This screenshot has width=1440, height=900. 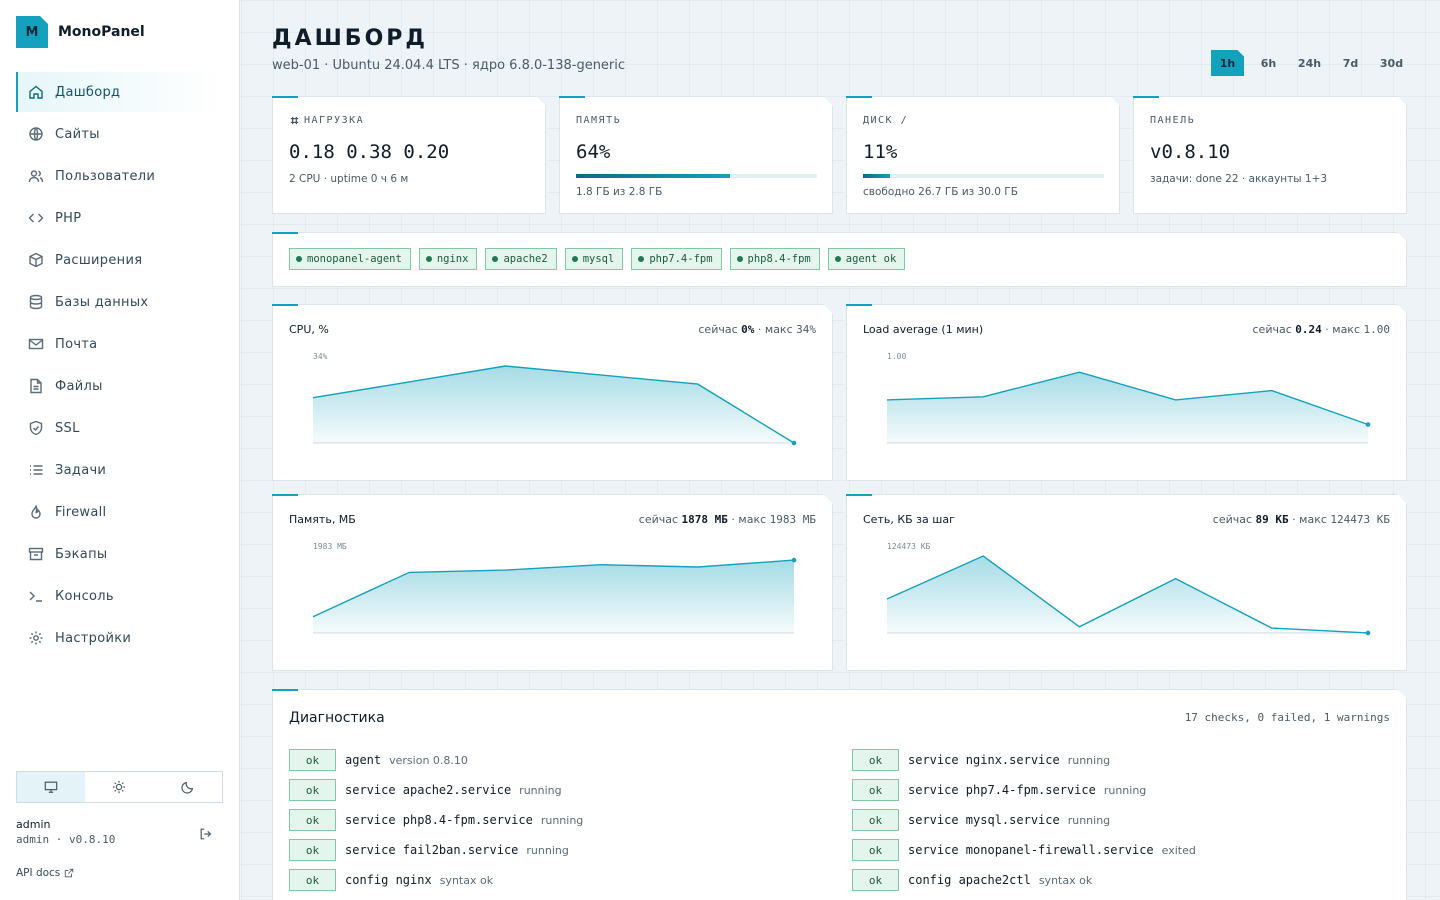 I want to click on range-6h-button: 6h, so click(x=1268, y=63).